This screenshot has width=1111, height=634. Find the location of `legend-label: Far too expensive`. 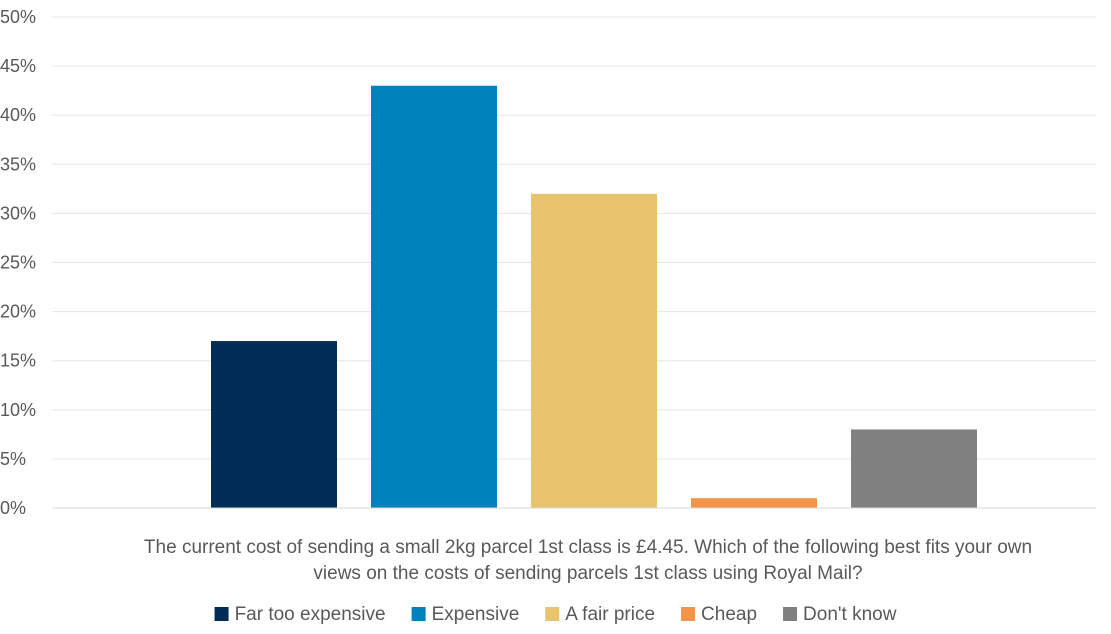

legend-label: Far too expensive is located at coordinates (310, 614).